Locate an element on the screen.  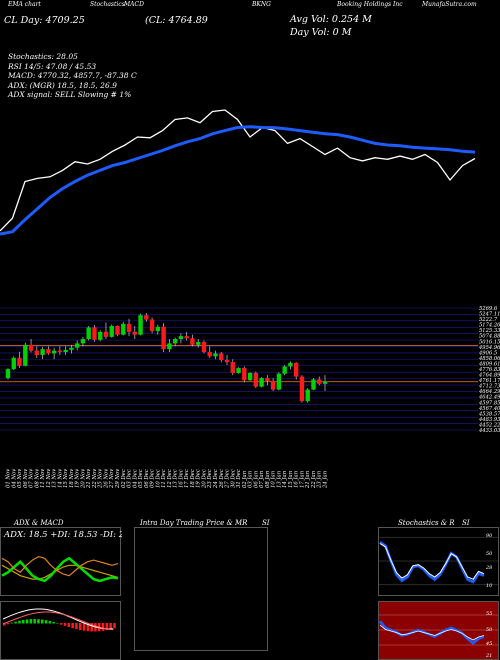
adx-readout: ADX: 18.5 +DI: 18.53 -DI: 26.95 is located at coordinates (62, 535).